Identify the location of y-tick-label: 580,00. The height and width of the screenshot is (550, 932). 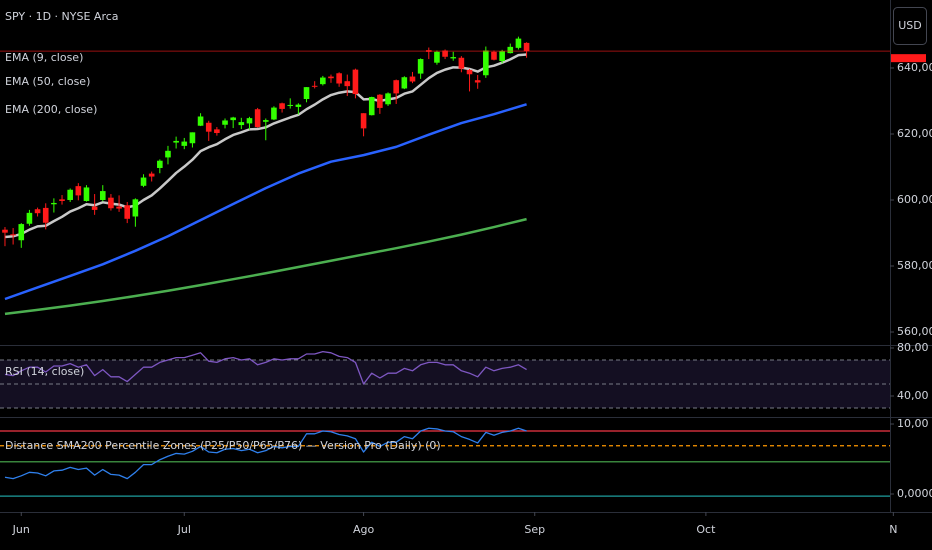
(914, 265).